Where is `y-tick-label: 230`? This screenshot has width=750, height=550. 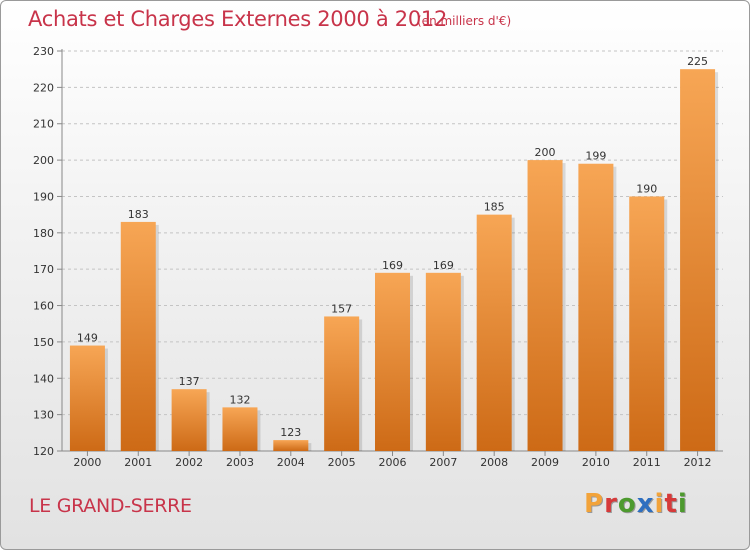
y-tick-label: 230 is located at coordinates (43, 51).